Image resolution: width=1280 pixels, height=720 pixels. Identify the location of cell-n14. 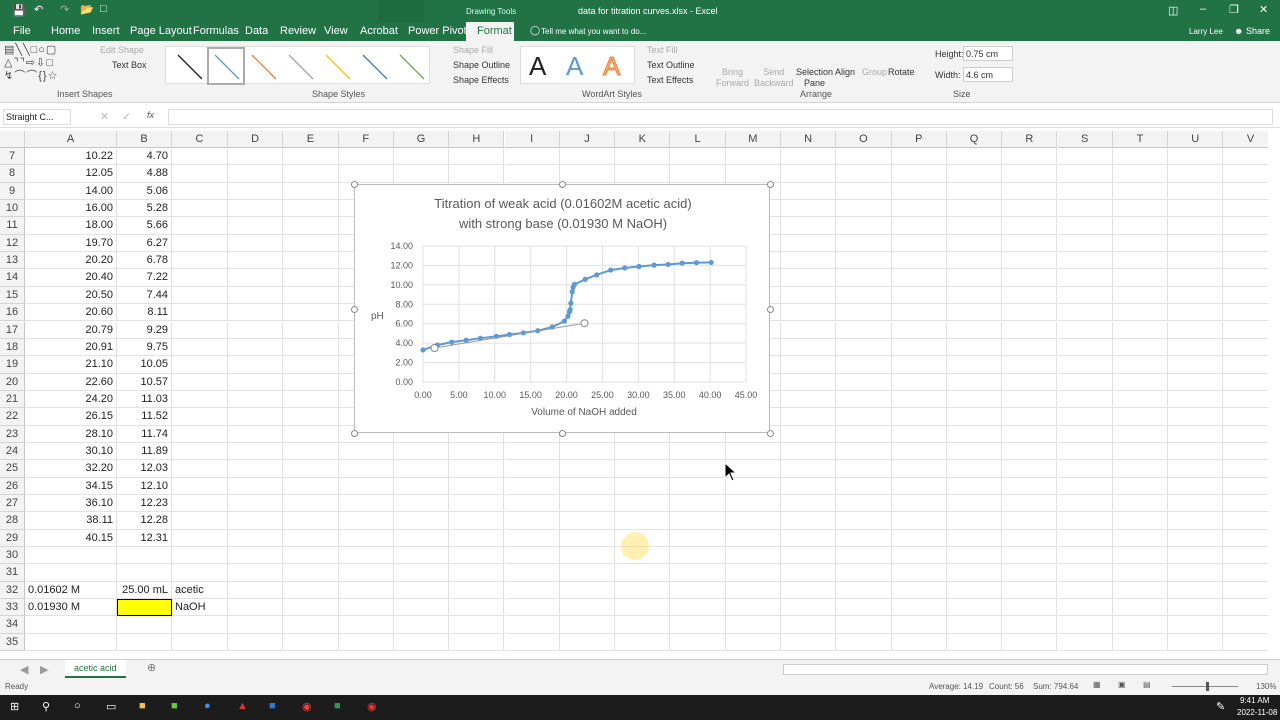
(809, 278).